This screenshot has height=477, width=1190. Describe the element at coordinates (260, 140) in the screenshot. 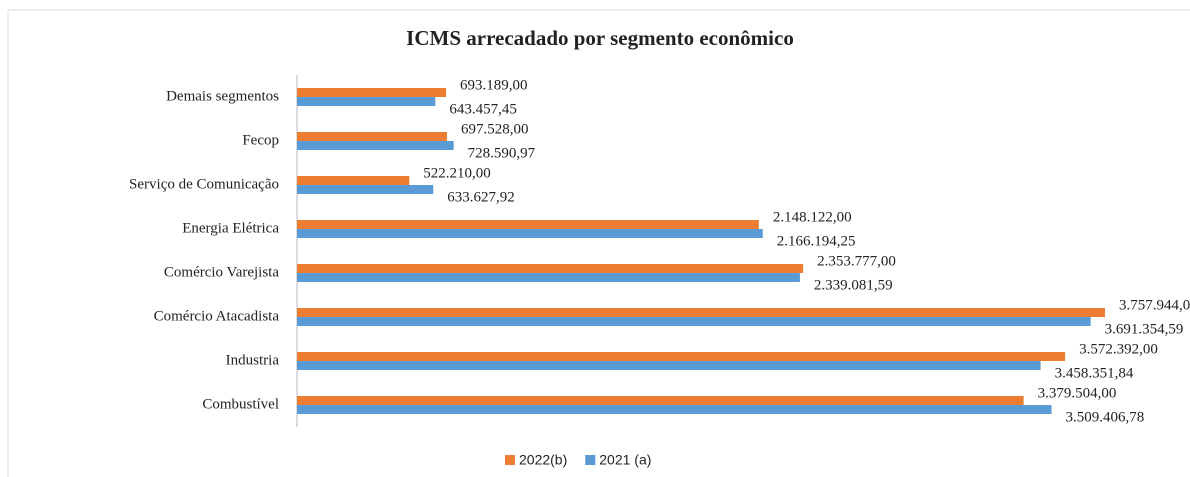

I see `y-tick-label: Fecop` at that location.